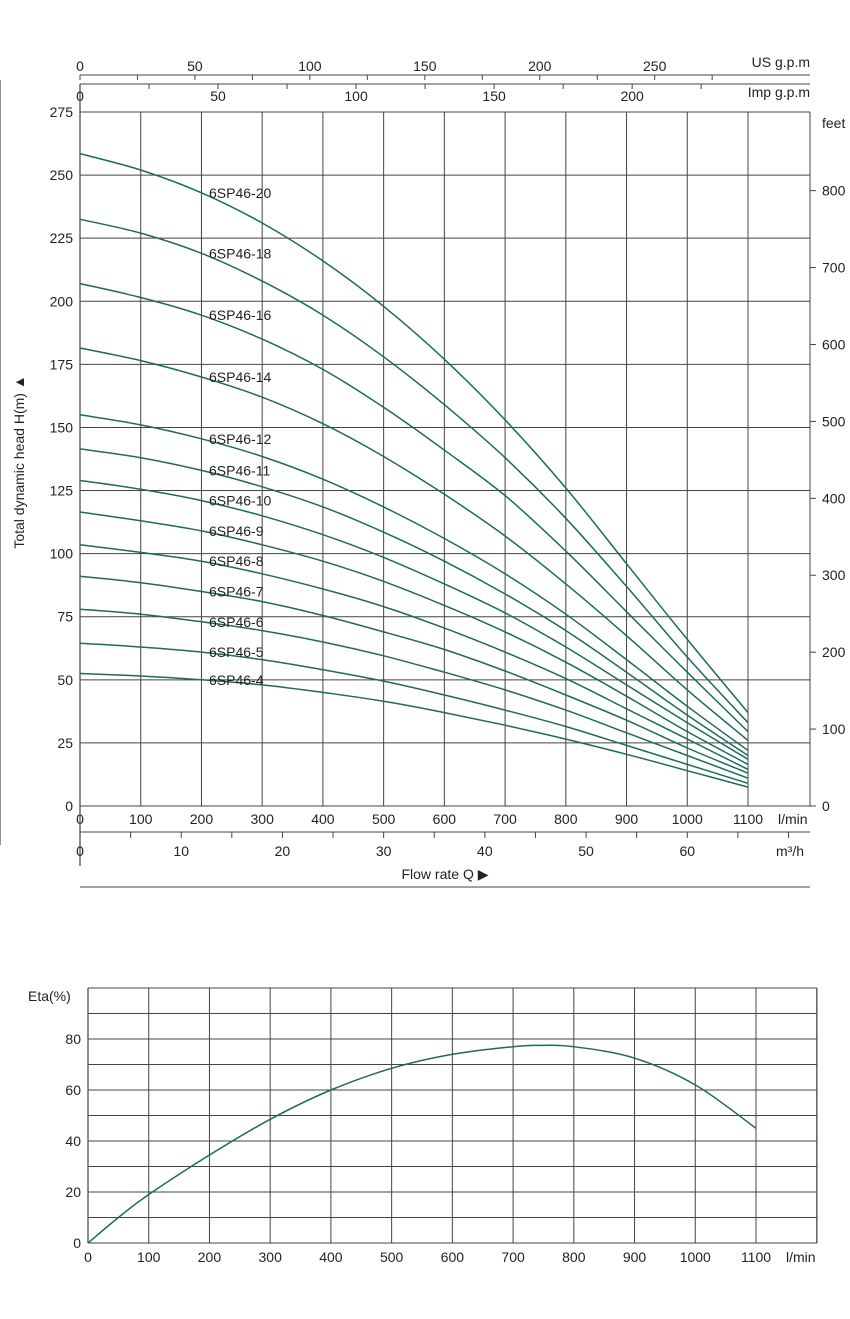 The height and width of the screenshot is (1319, 850). Describe the element at coordinates (445, 819) in the screenshot. I see `x-tick-label: 600` at that location.